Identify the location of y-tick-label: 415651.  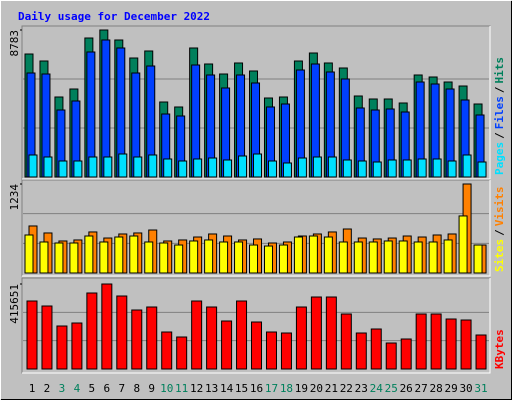
(14, 304).